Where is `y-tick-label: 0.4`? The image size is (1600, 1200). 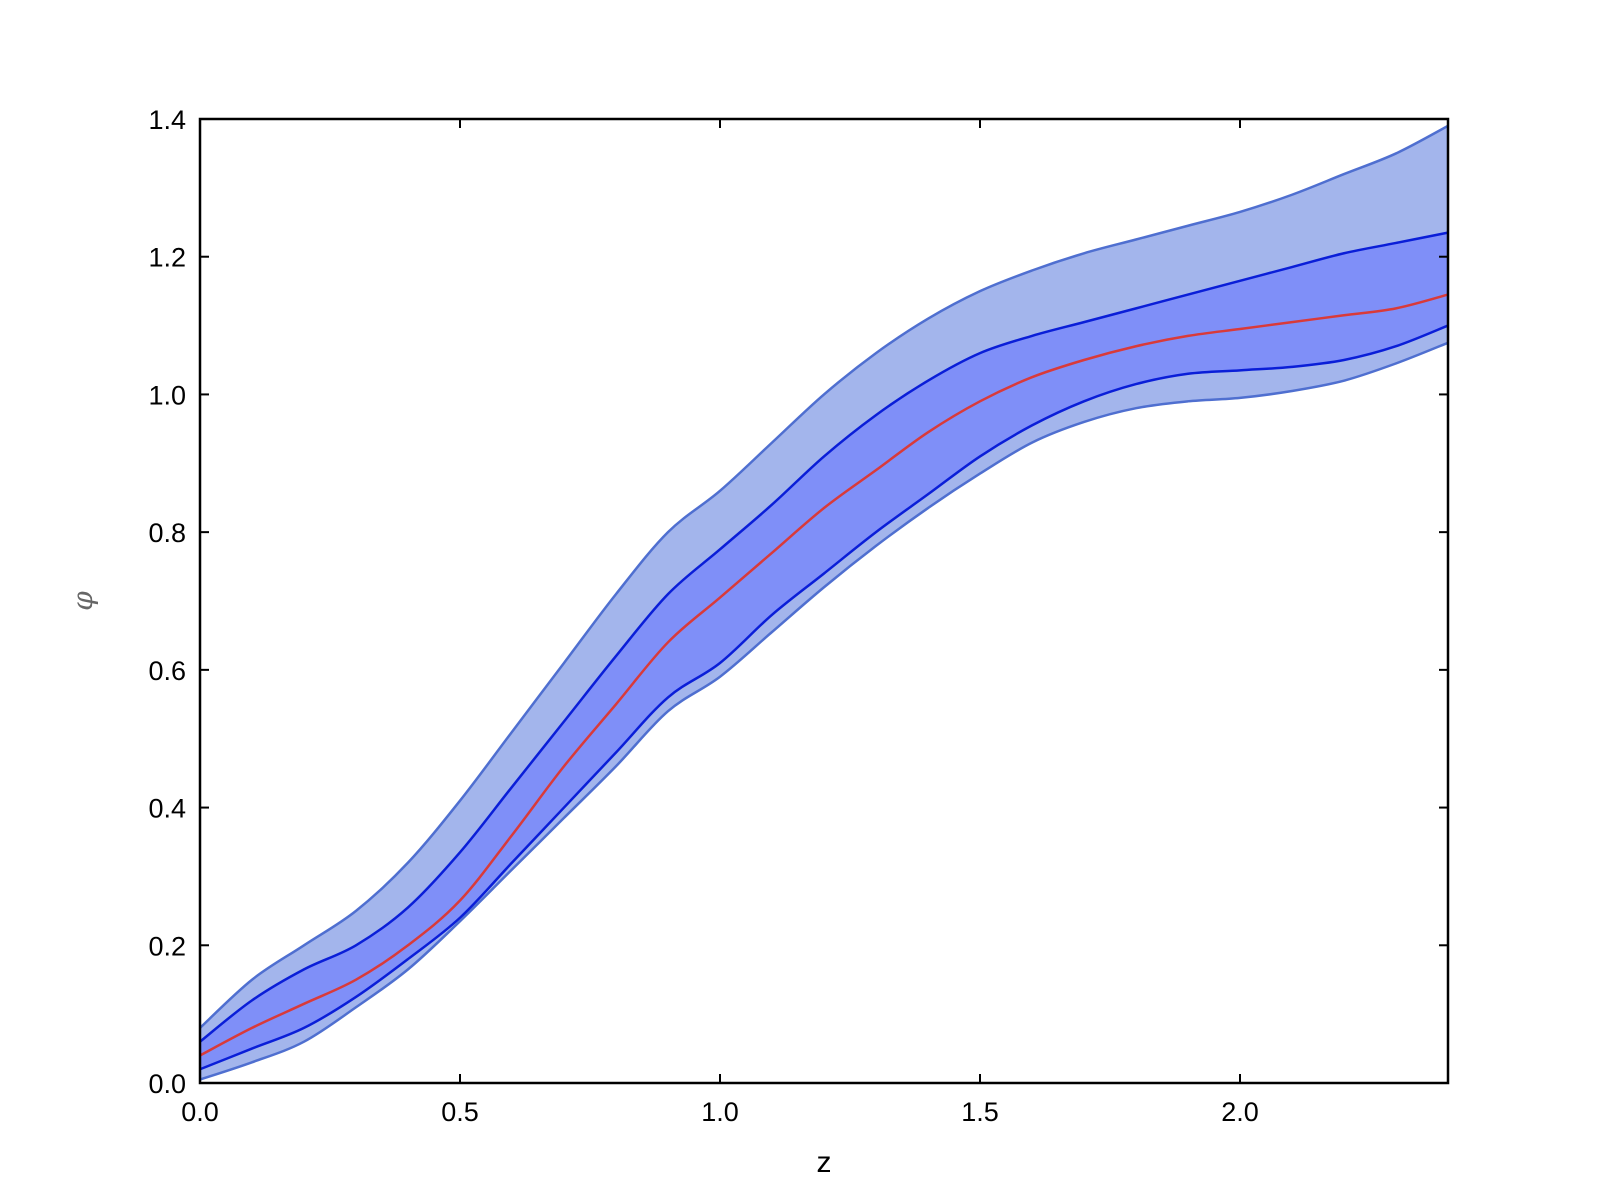 y-tick-label: 0.4 is located at coordinates (167, 809).